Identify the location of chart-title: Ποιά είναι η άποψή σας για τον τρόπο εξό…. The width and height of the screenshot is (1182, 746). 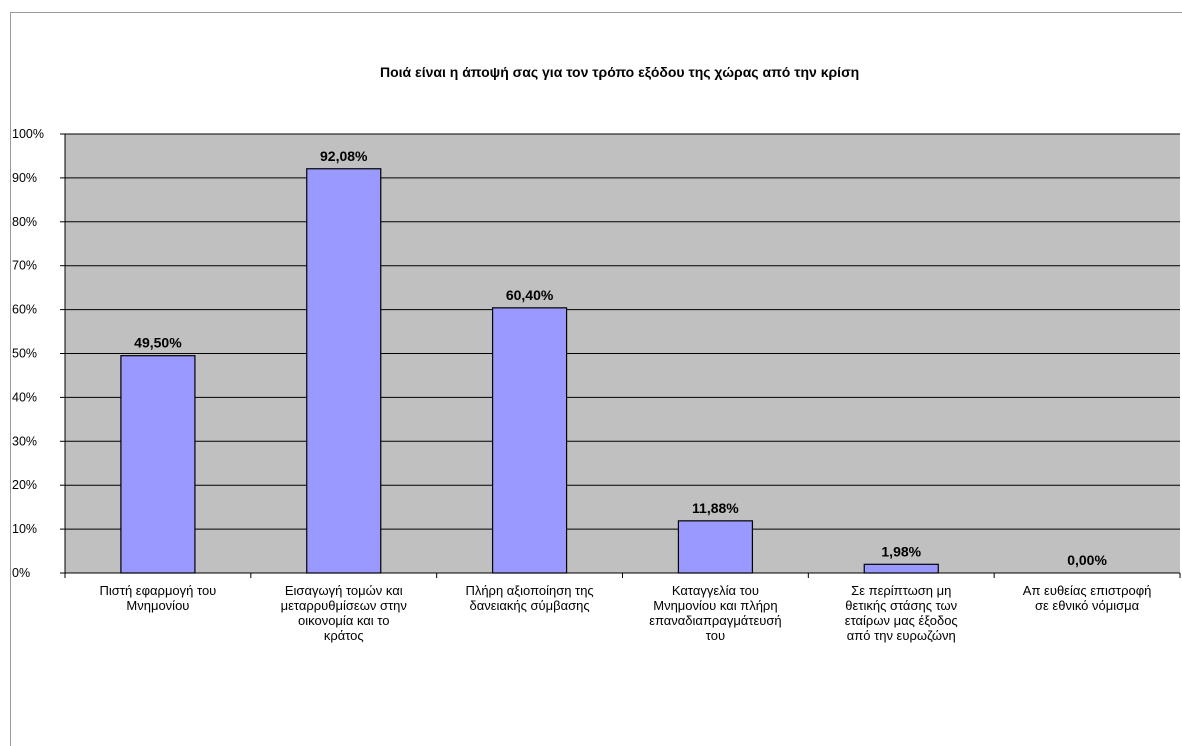
(620, 72).